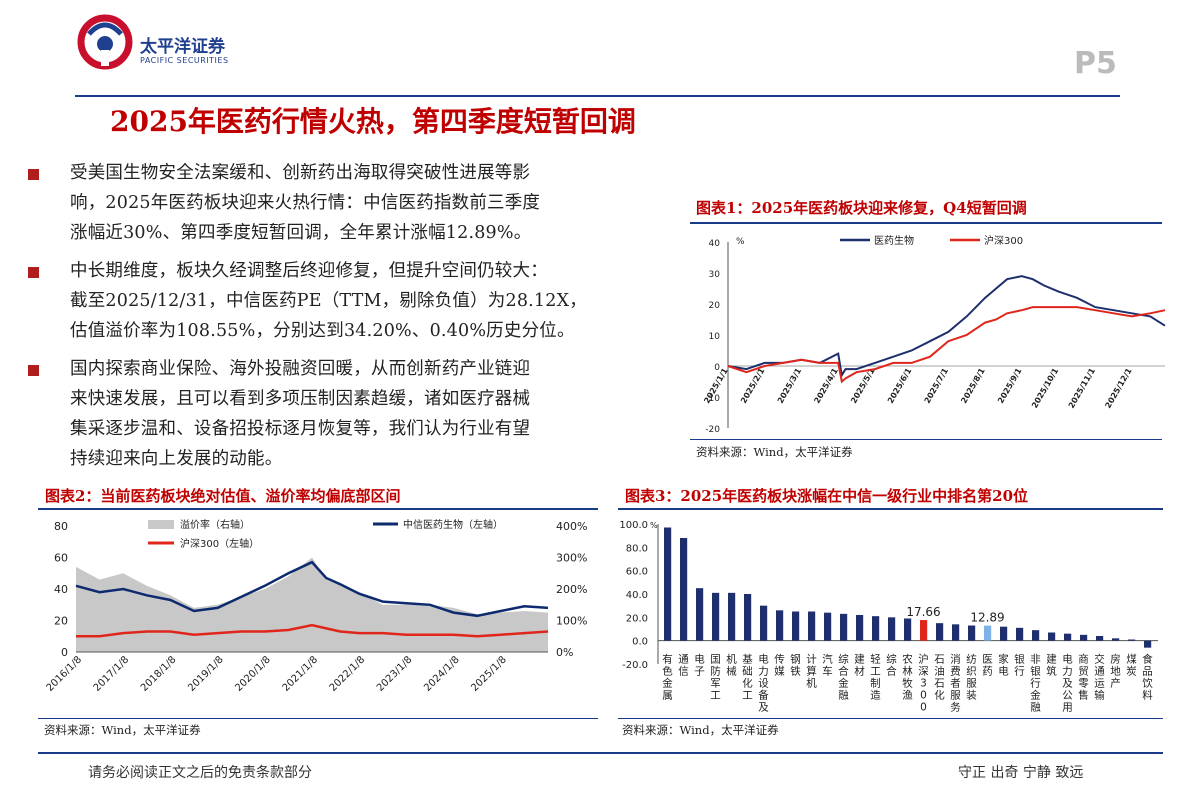 Image resolution: width=1200 pixels, height=804 pixels. What do you see at coordinates (843, 696) in the screenshot?
I see `fig3-category-label: 融` at bounding box center [843, 696].